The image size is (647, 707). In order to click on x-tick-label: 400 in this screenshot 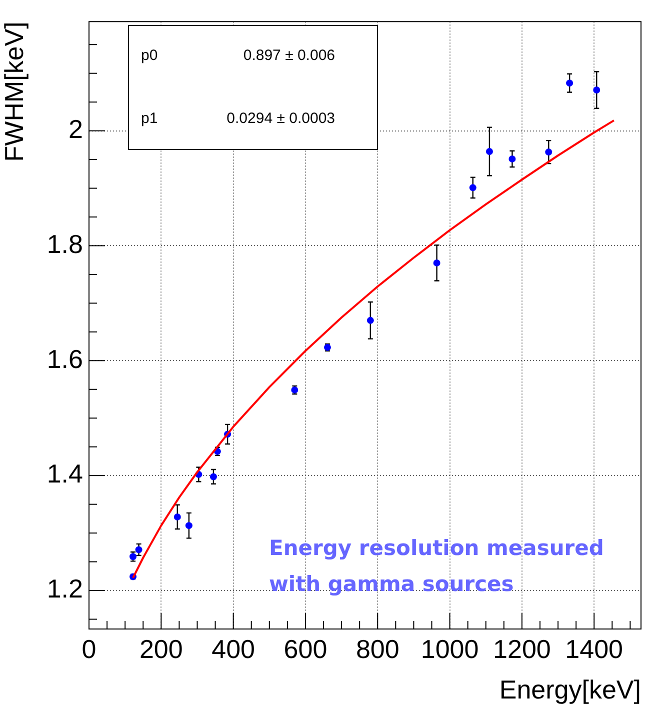, I will do `click(234, 649)`.